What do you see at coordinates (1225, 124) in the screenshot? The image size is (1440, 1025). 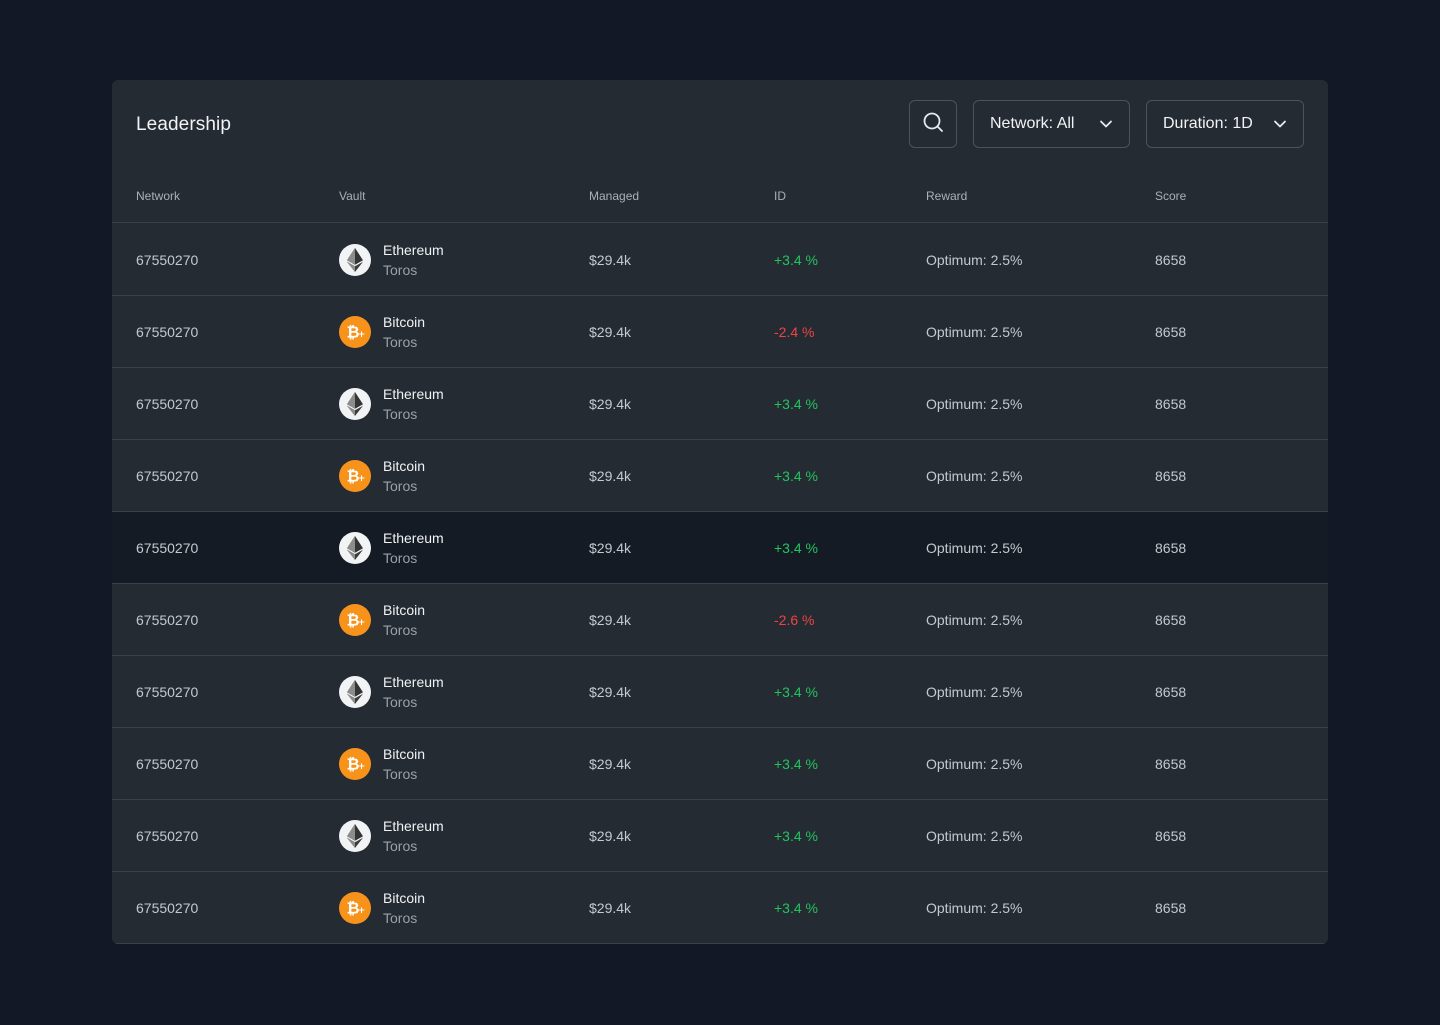 I see `duration-filter-dropdown: Duration: 1D` at bounding box center [1225, 124].